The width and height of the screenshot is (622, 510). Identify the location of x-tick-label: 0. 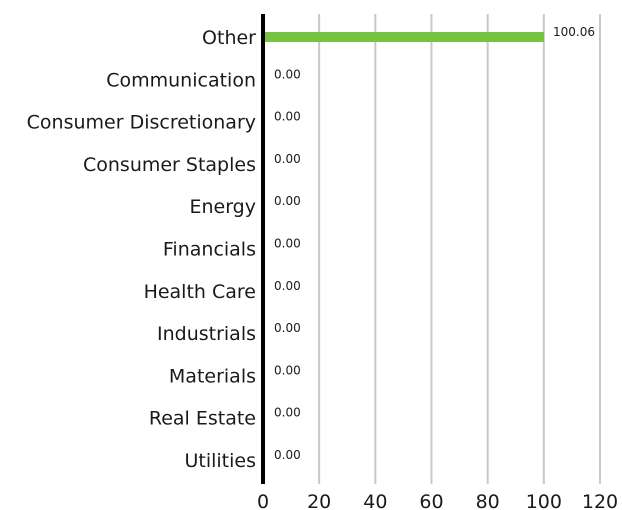
(263, 500).